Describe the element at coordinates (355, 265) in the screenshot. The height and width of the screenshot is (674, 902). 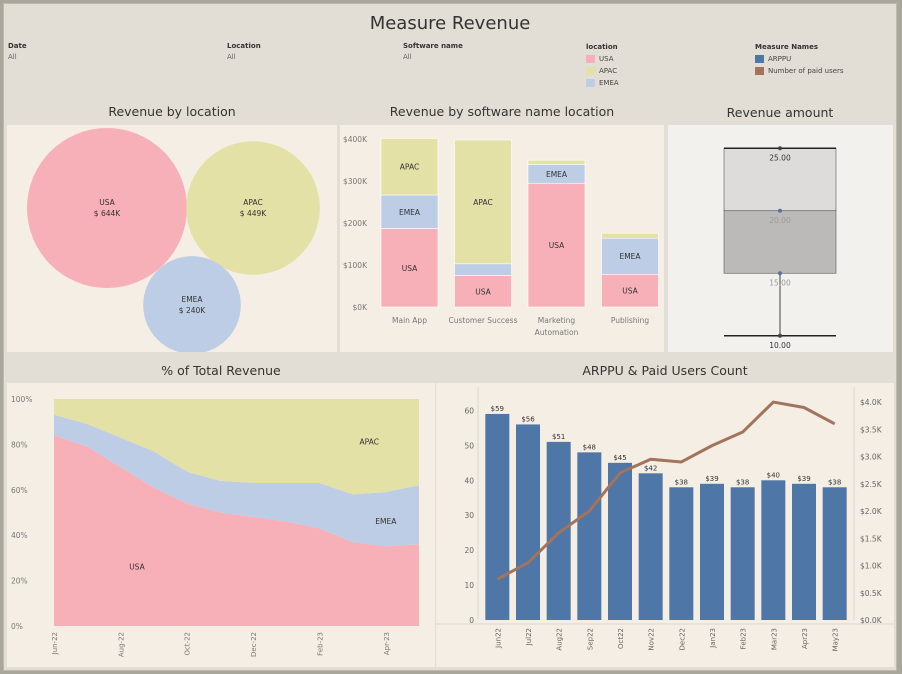
I see `y-tick-label: $100K` at that location.